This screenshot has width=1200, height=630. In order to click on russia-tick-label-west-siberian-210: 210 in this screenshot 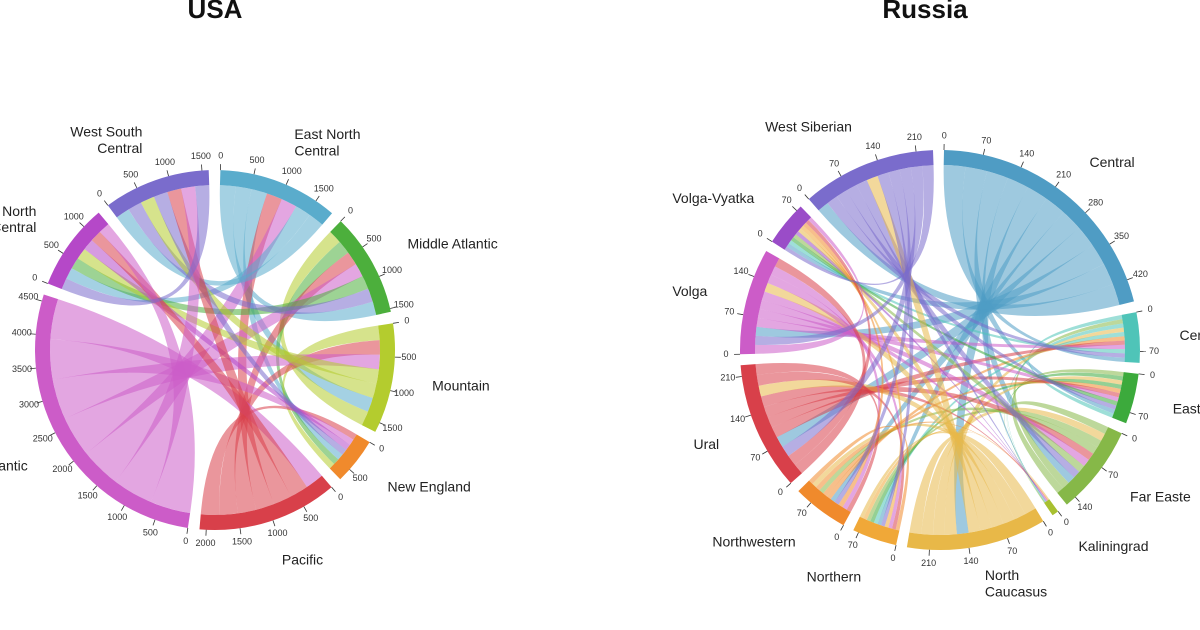, I will do `click(914, 137)`.